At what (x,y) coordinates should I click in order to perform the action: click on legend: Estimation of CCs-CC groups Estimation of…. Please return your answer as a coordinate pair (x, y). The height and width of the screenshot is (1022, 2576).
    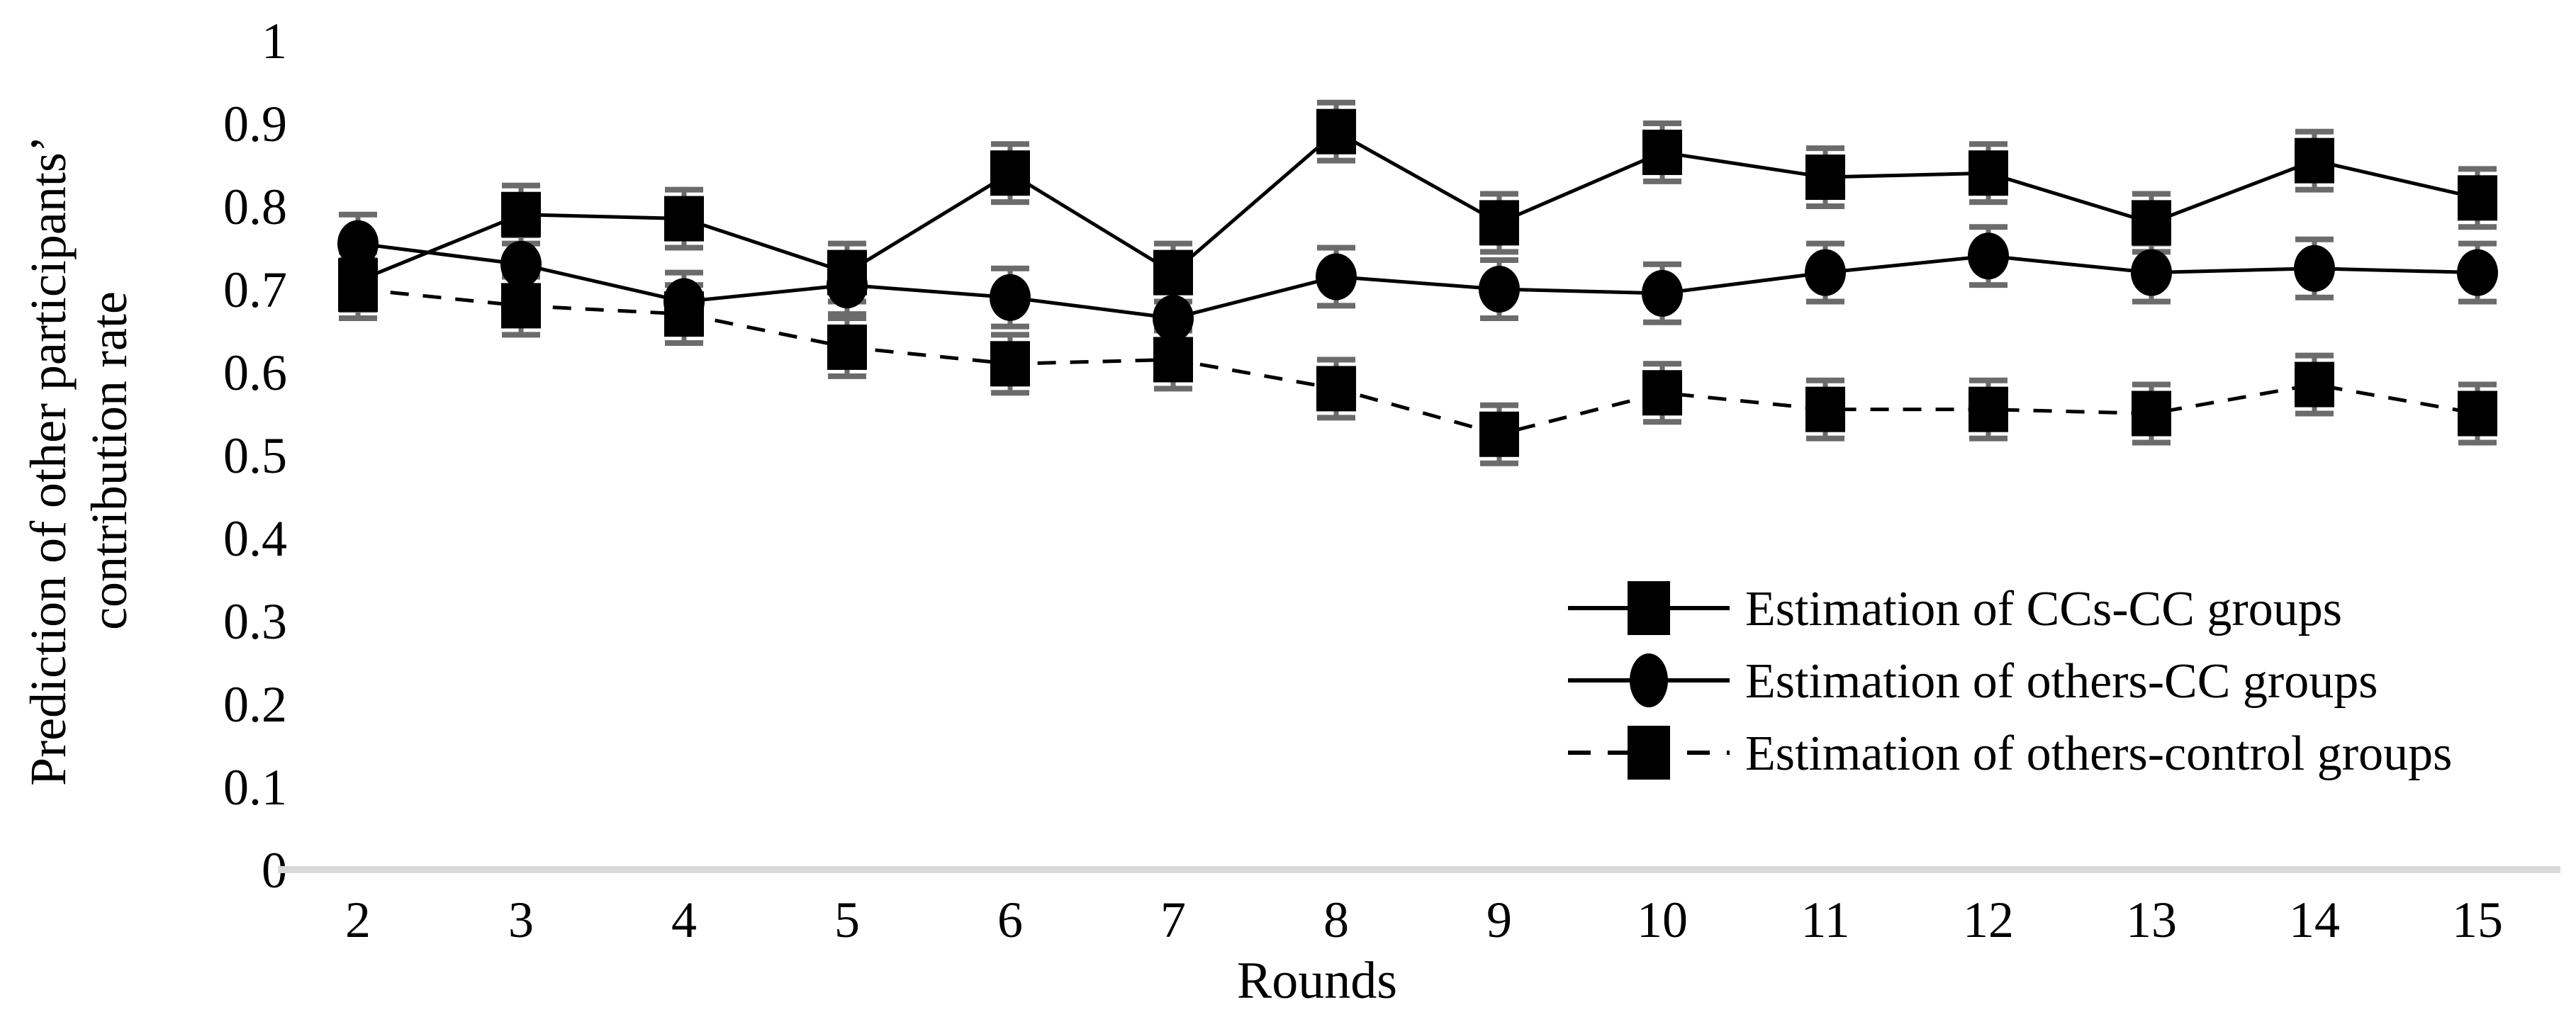
    Looking at the image, I should click on (2010, 681).